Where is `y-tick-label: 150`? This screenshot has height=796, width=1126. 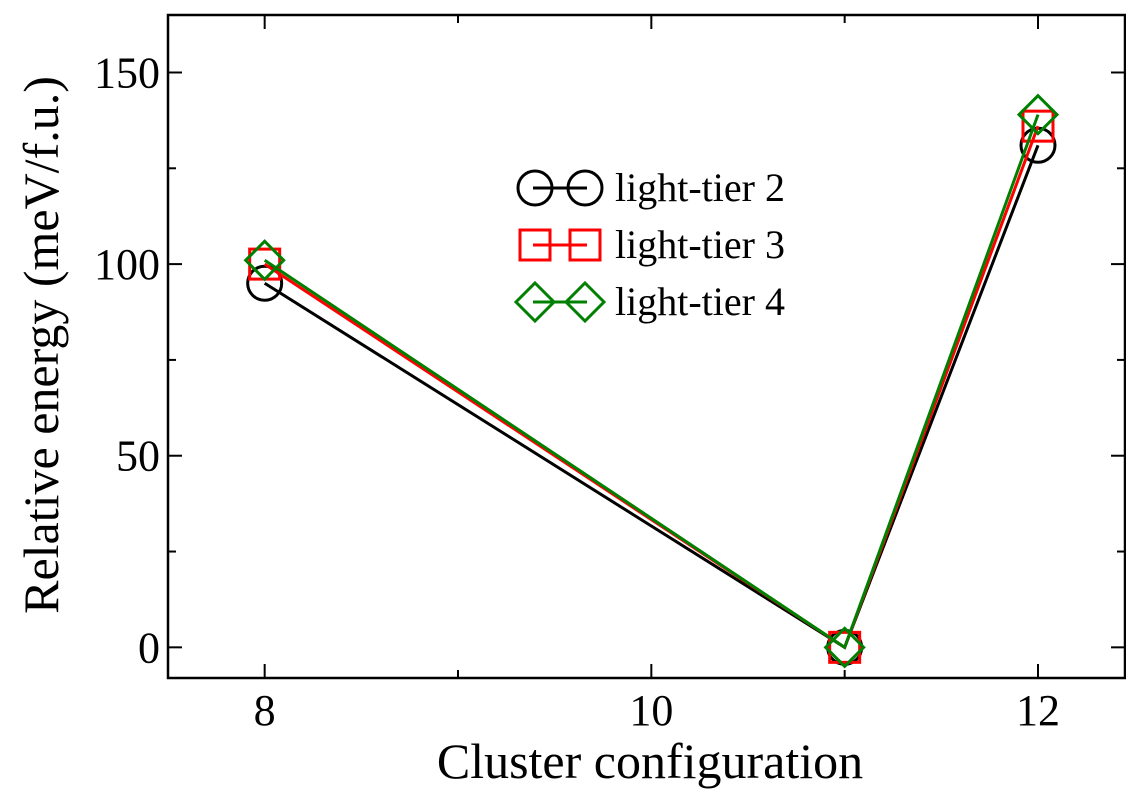 y-tick-label: 150 is located at coordinates (127, 72).